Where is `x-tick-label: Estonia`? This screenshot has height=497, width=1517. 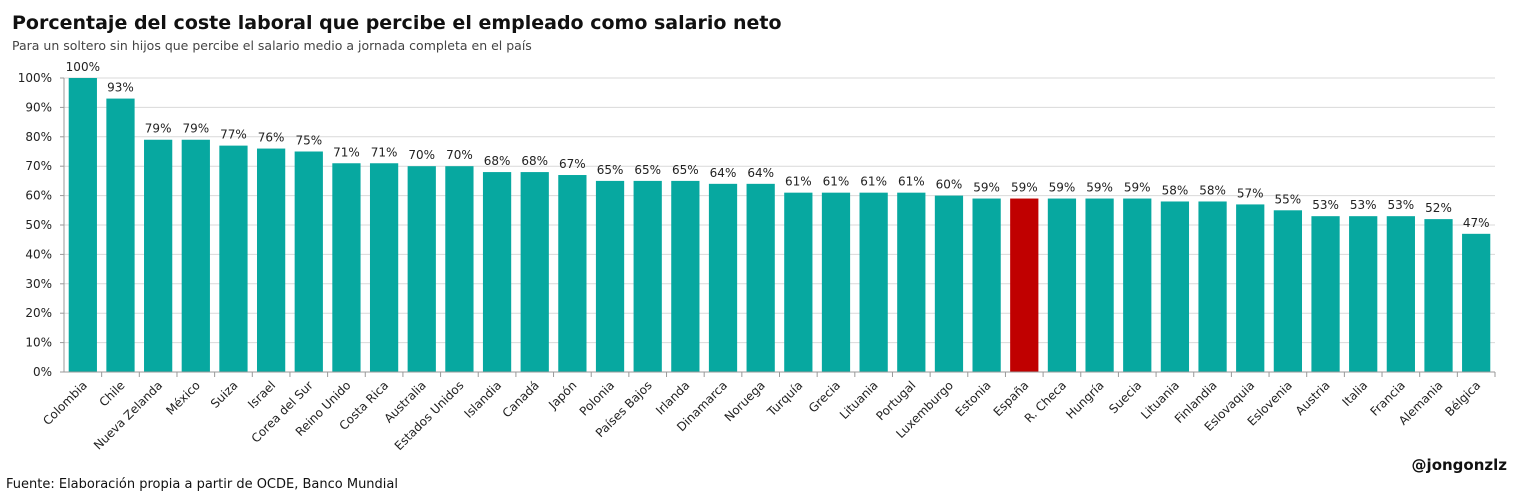 x-tick-label: Estonia is located at coordinates (973, 398).